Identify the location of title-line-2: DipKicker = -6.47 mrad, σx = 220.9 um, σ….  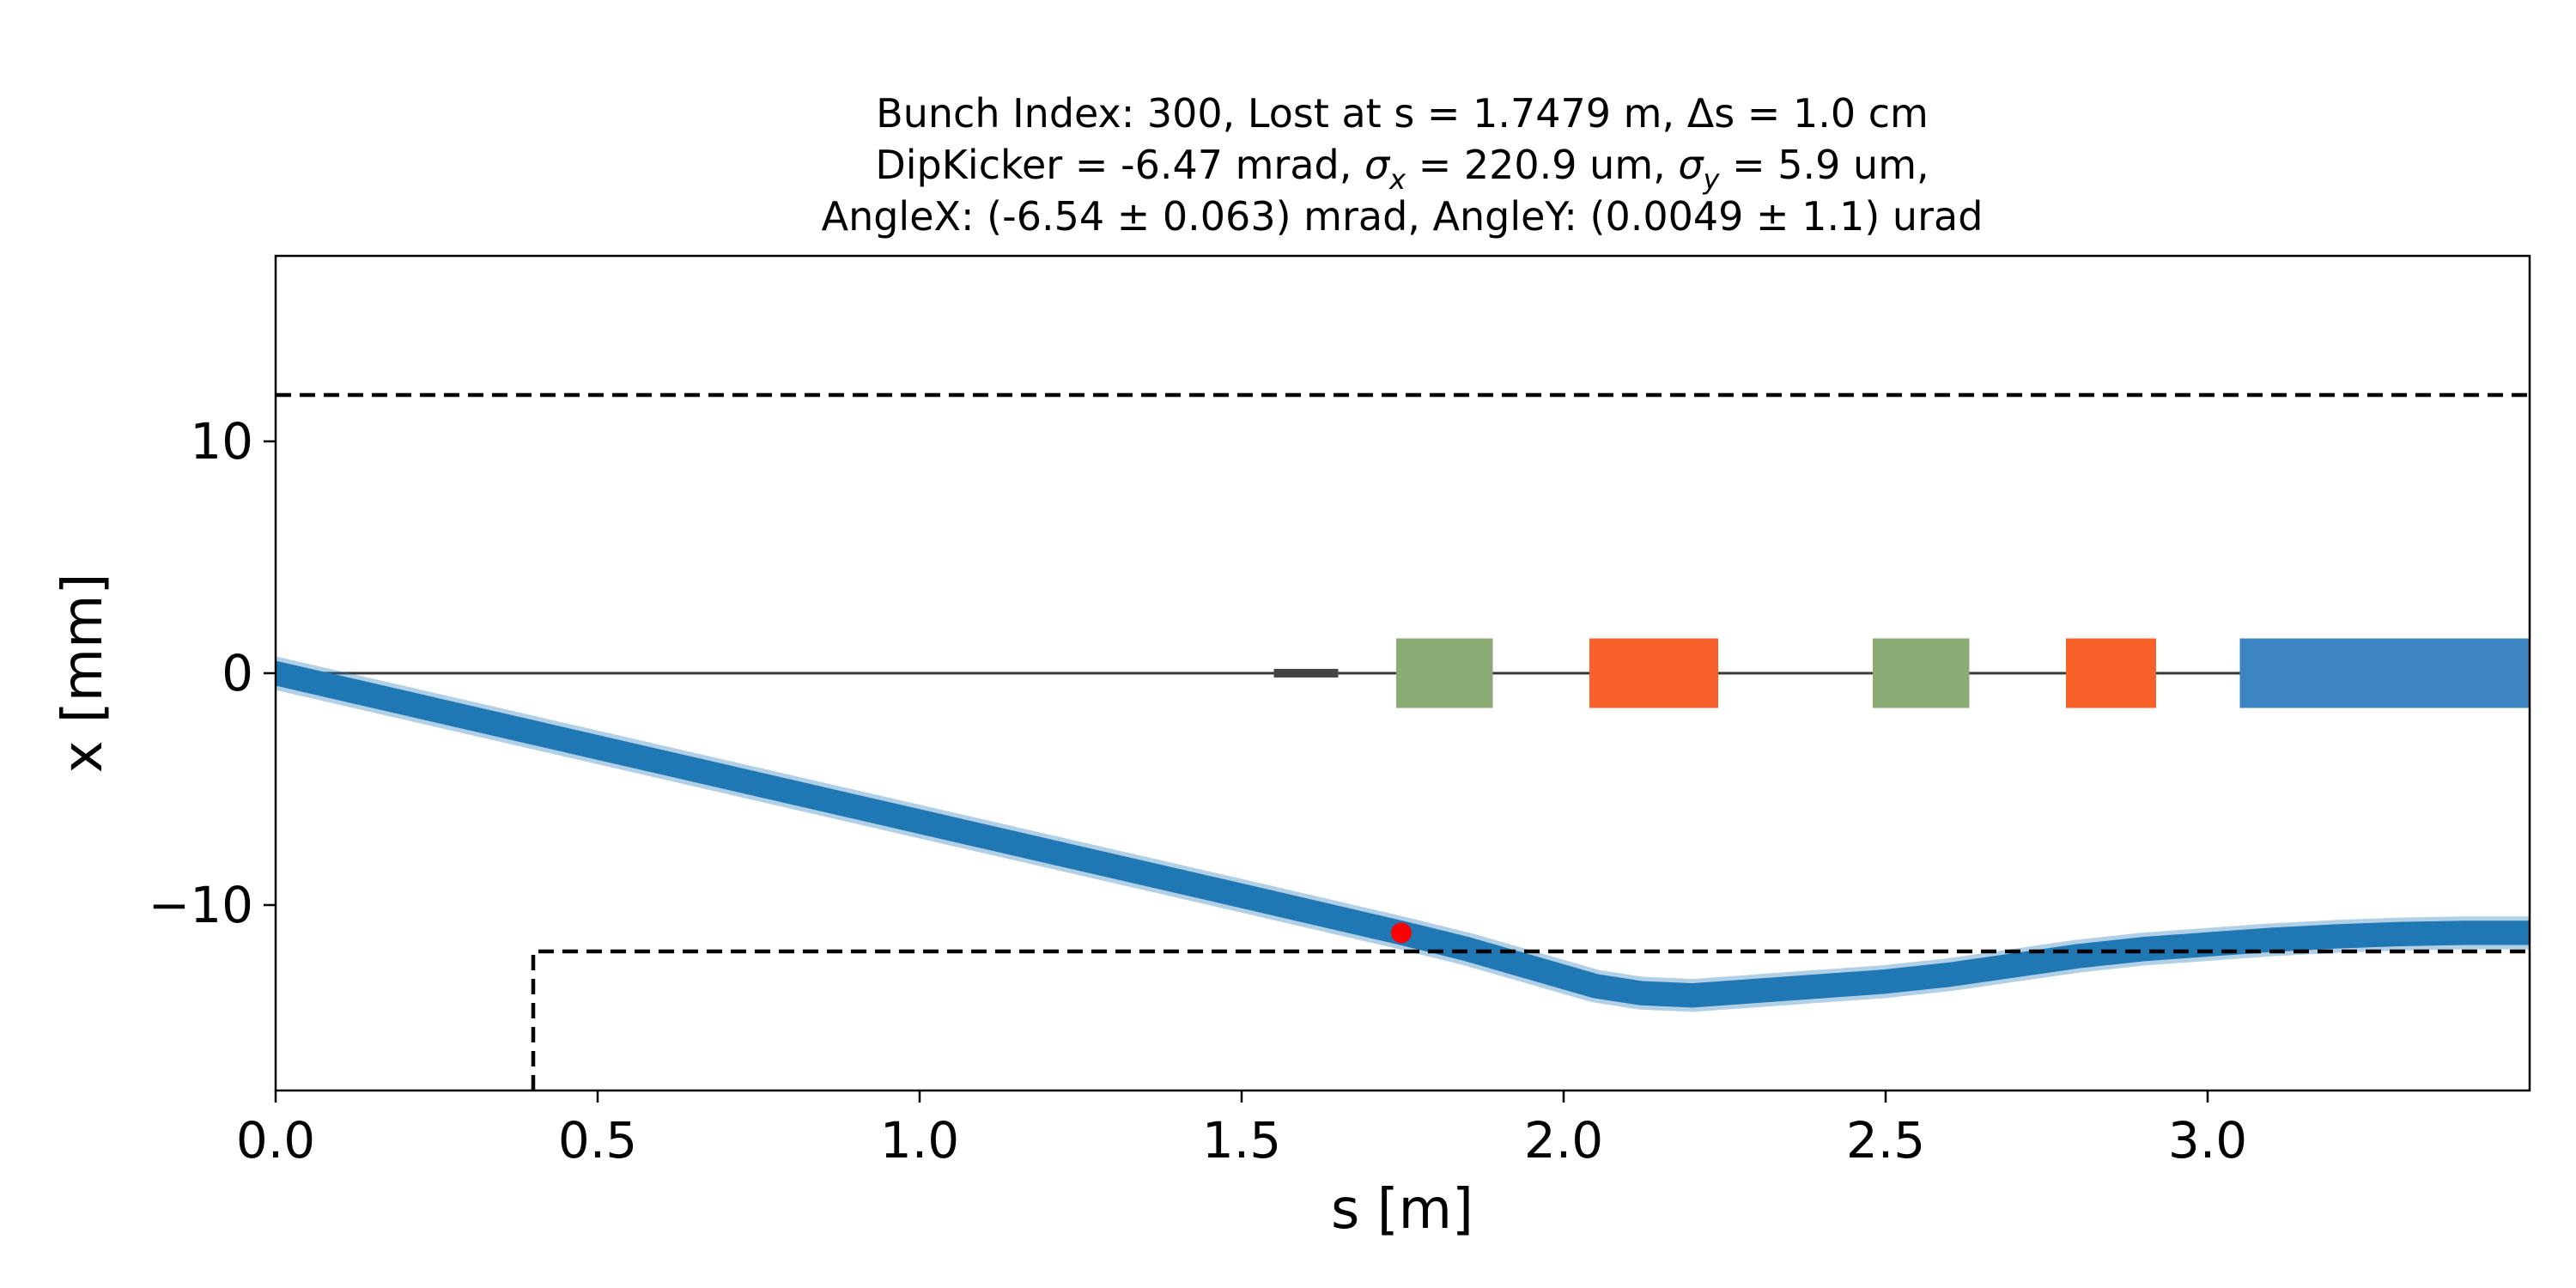
(1402, 169).